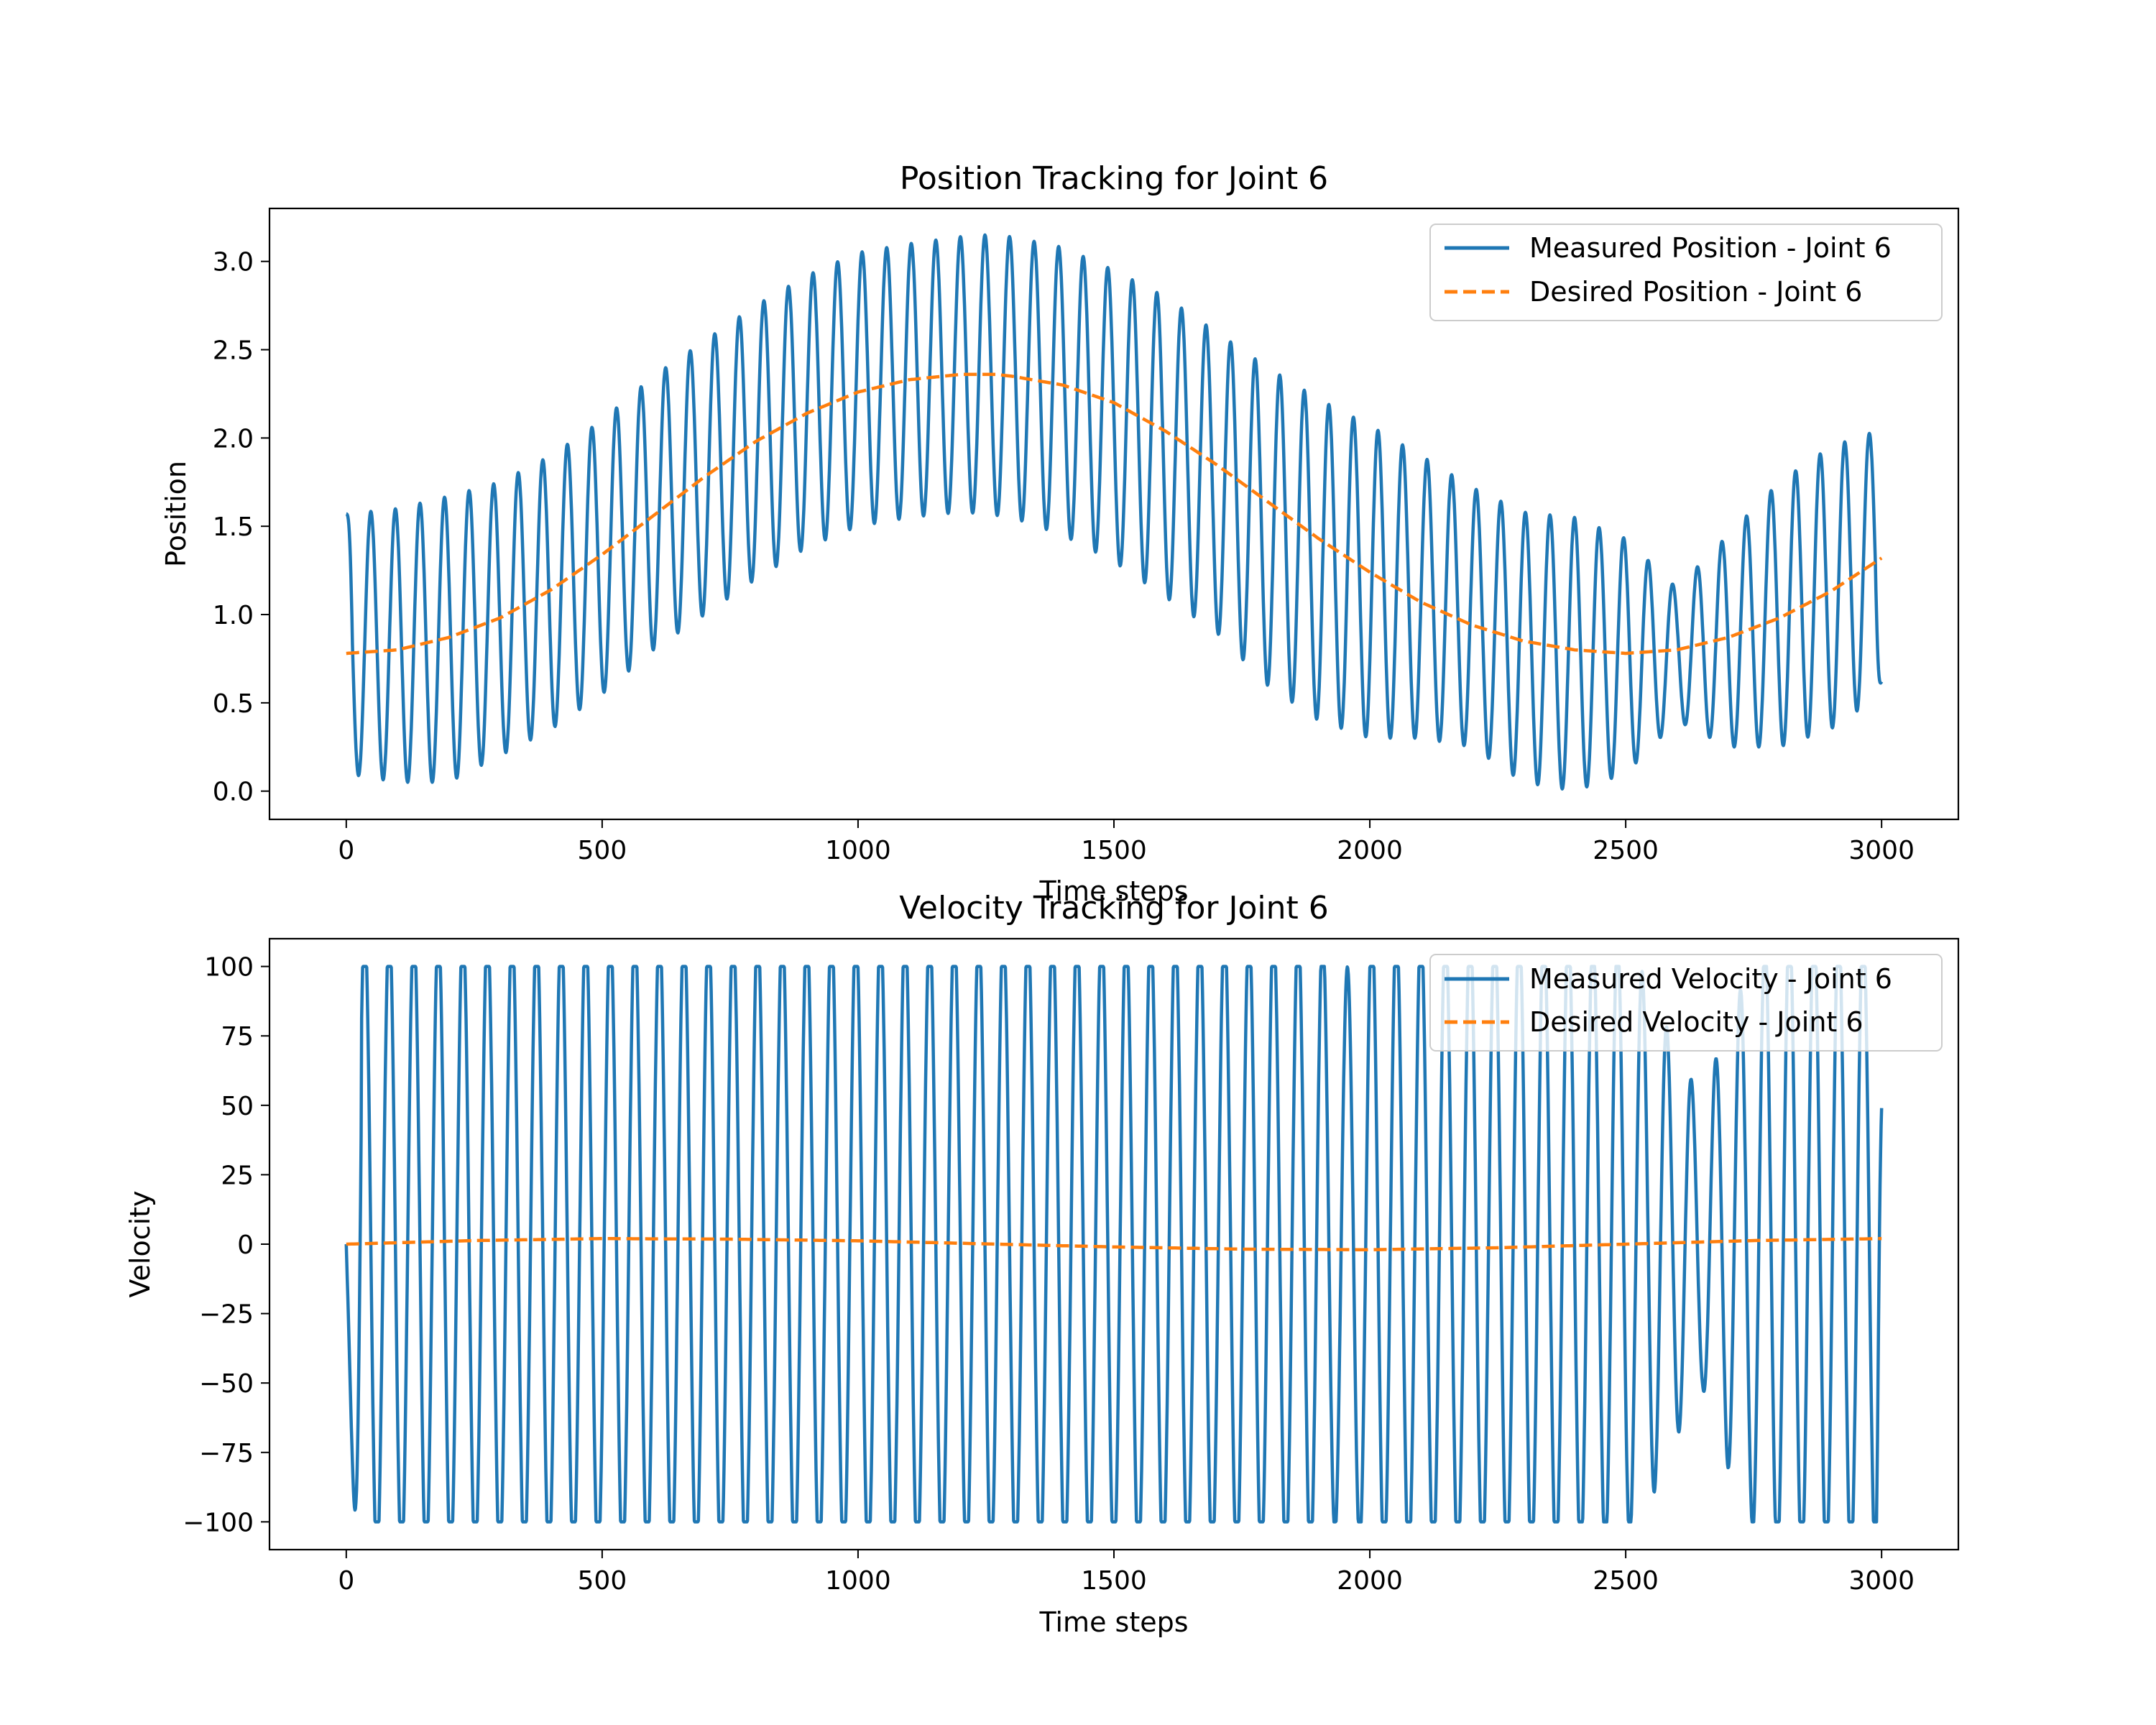 This screenshot has width=2156, height=1725. I want to click on position-series-desired-line, so click(1114, 514).